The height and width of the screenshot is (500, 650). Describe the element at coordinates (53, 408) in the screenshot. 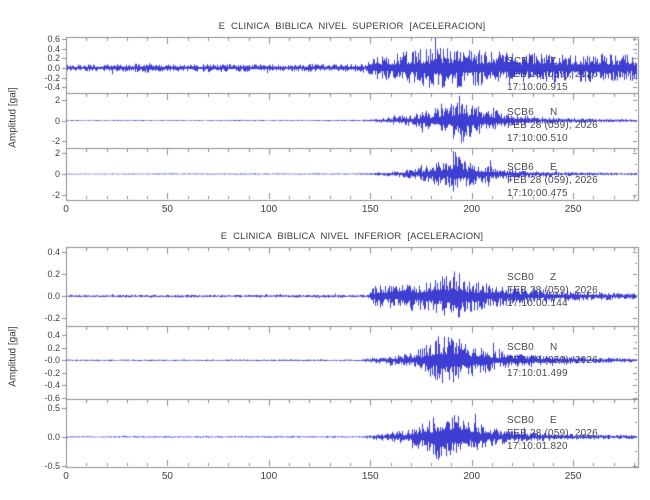

I see `y-tick-label: 0.5` at that location.